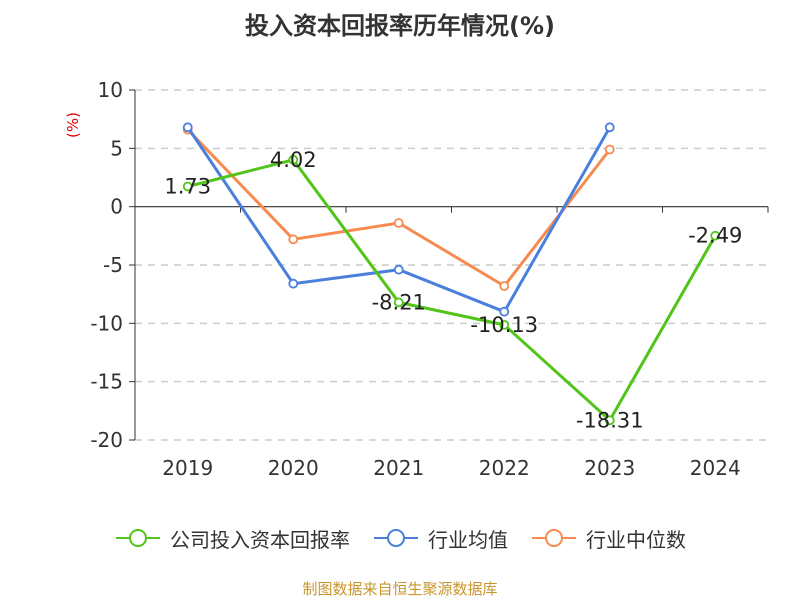  I want to click on y-axis-unit: (%), so click(73, 125).